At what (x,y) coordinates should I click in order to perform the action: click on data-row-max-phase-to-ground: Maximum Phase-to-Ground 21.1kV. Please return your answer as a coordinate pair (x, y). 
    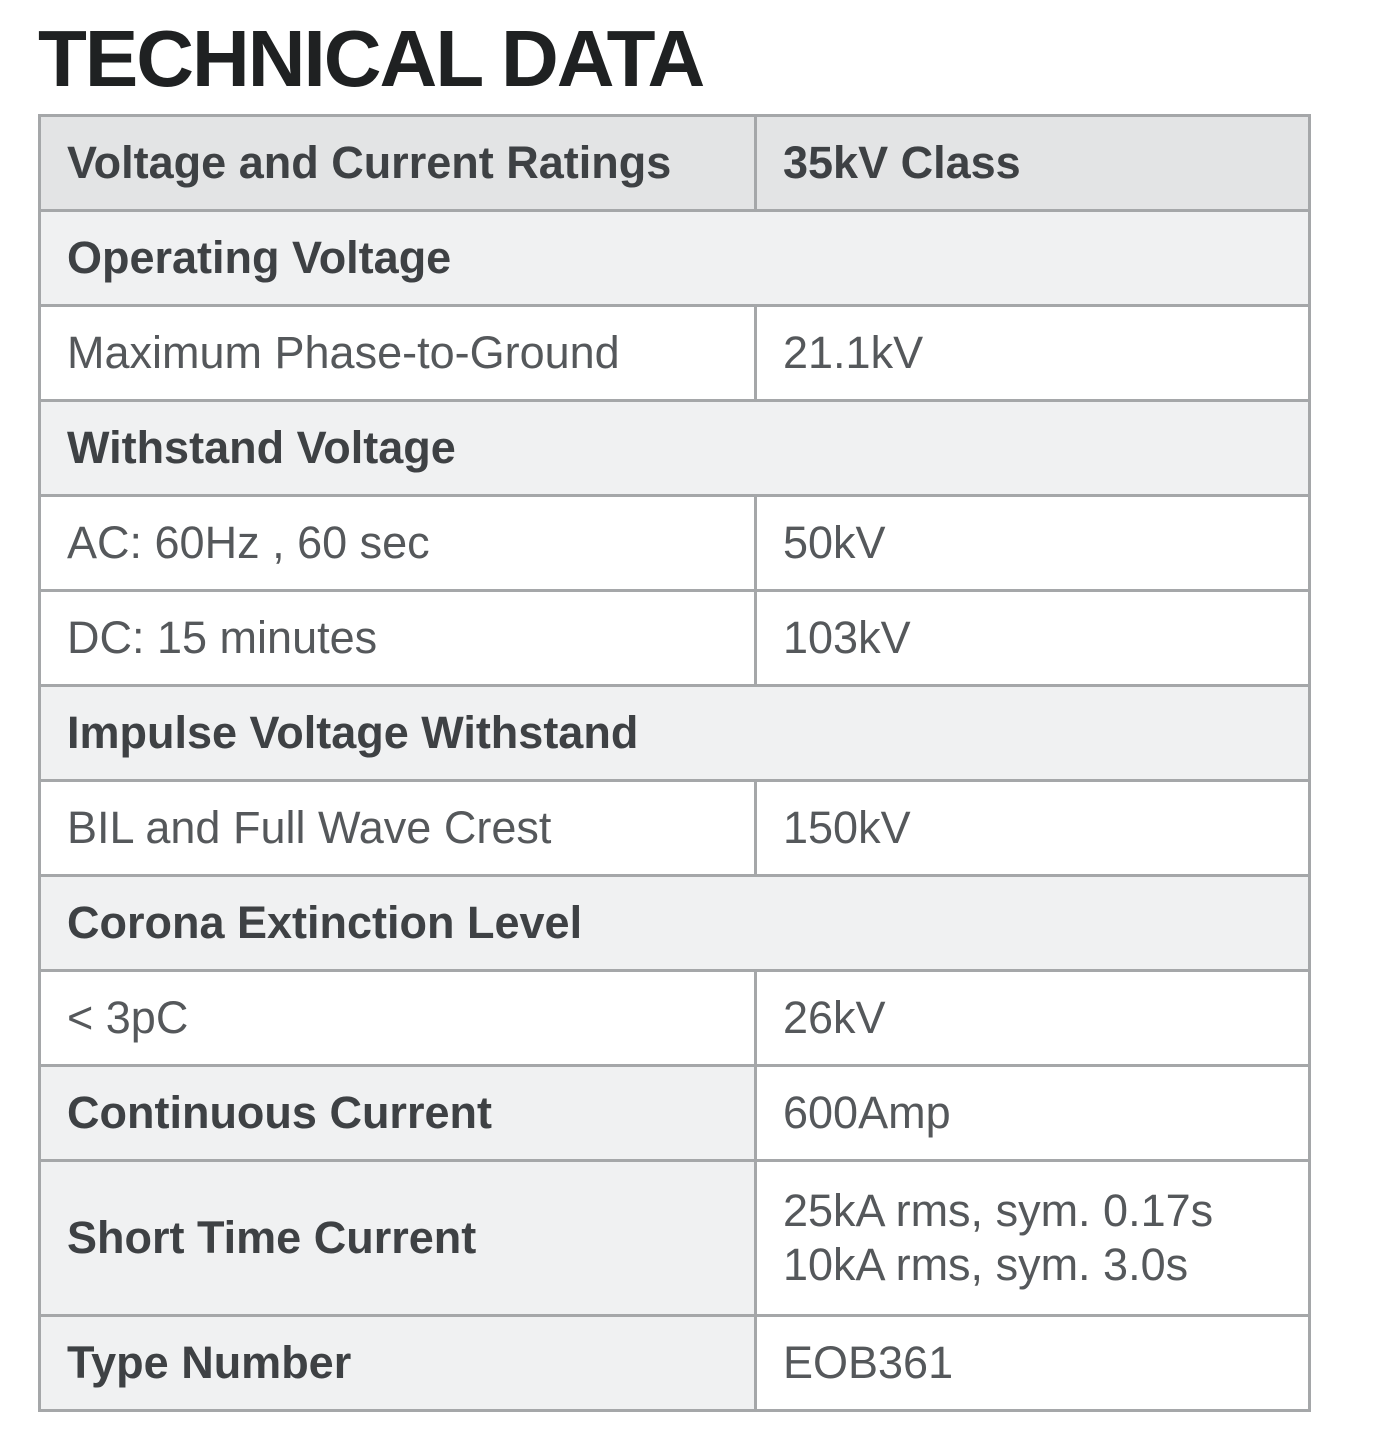
    Looking at the image, I should click on (674, 352).